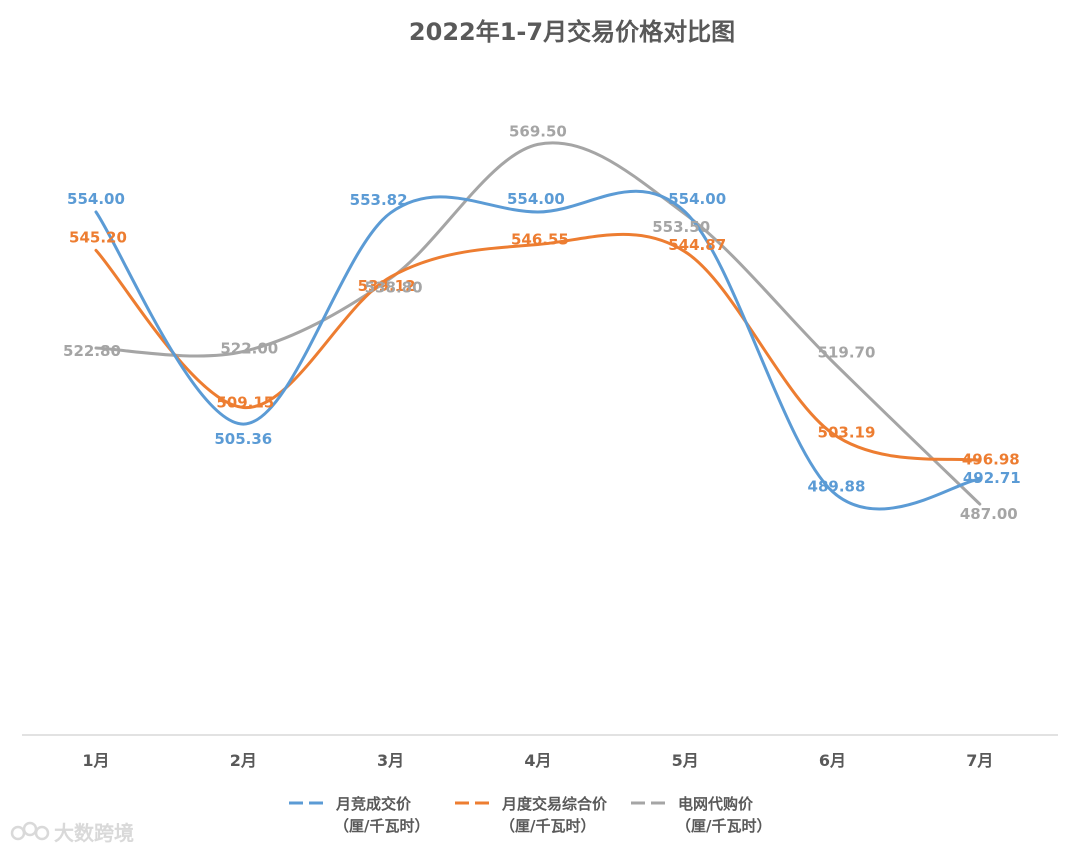  Describe the element at coordinates (540, 240) in the screenshot. I see `data-label: 546.55` at that location.